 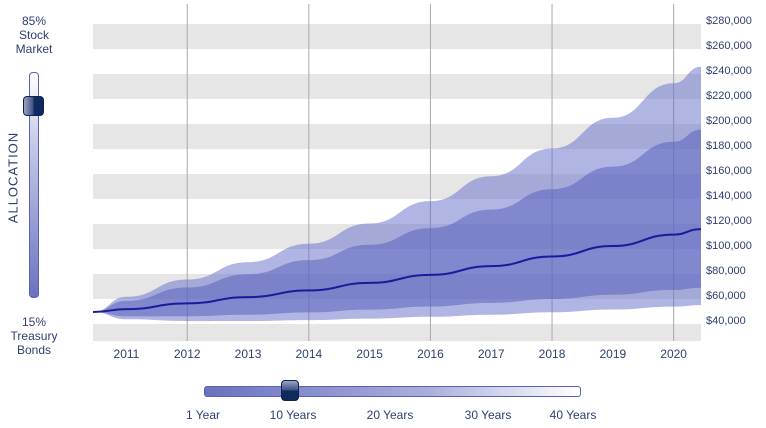 I want to click on x-tick-label: 2017, so click(x=491, y=354).